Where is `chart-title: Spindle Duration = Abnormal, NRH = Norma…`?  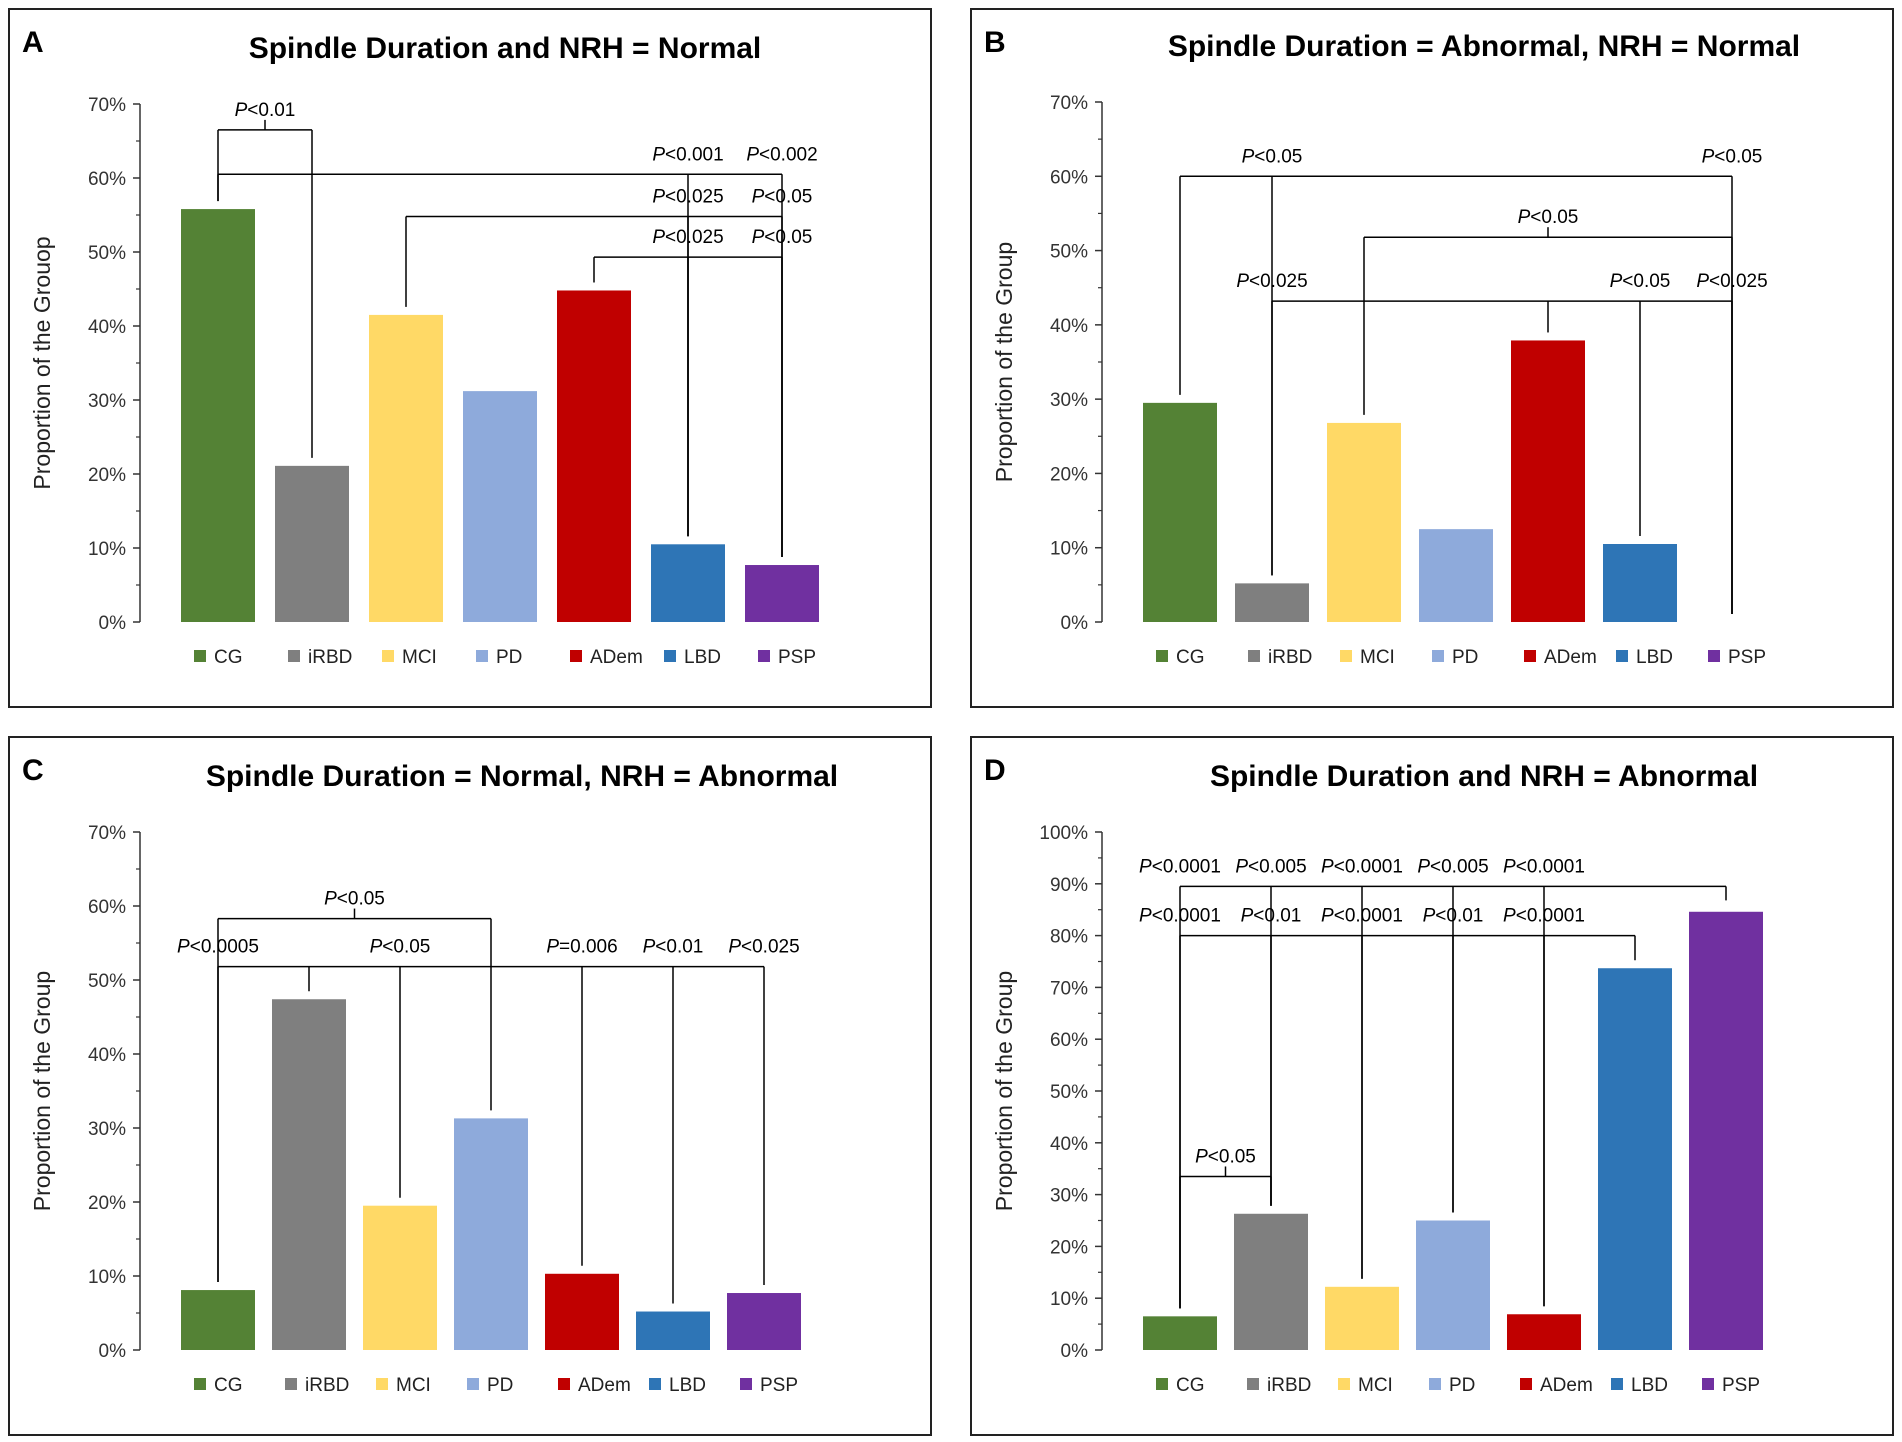
chart-title: Spindle Duration = Abnormal, NRH = Norma… is located at coordinates (1484, 46).